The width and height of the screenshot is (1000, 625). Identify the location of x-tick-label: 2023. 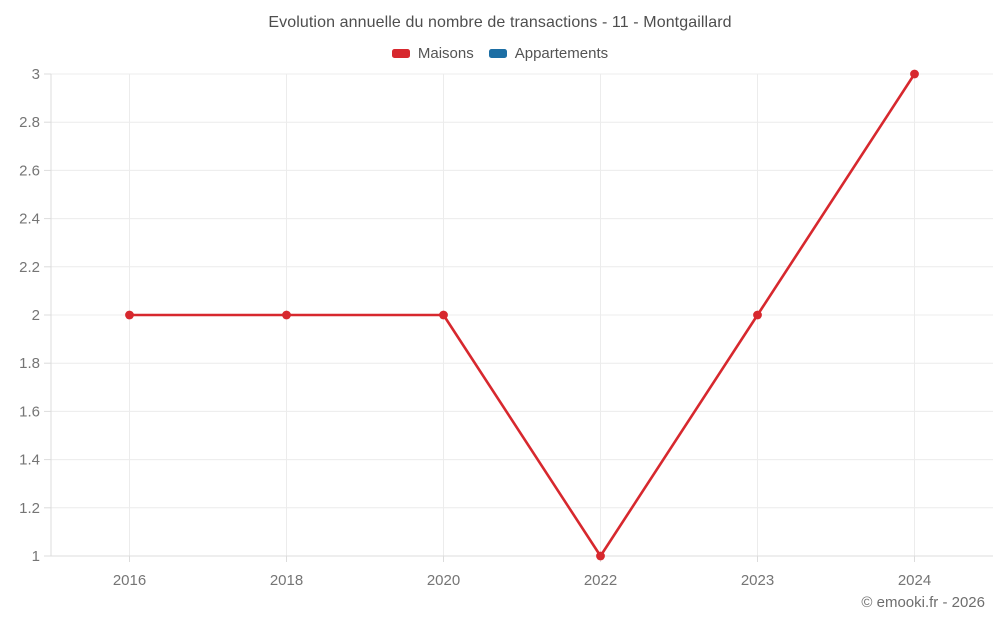
(757, 580).